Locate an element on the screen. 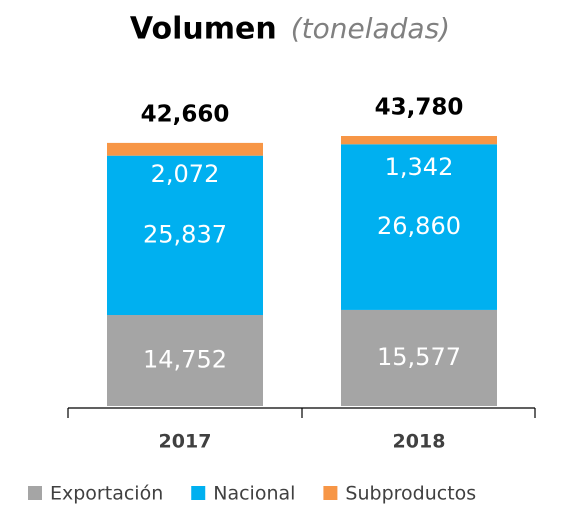 The image size is (580, 506). x-tick-label: 2017 is located at coordinates (185, 442).